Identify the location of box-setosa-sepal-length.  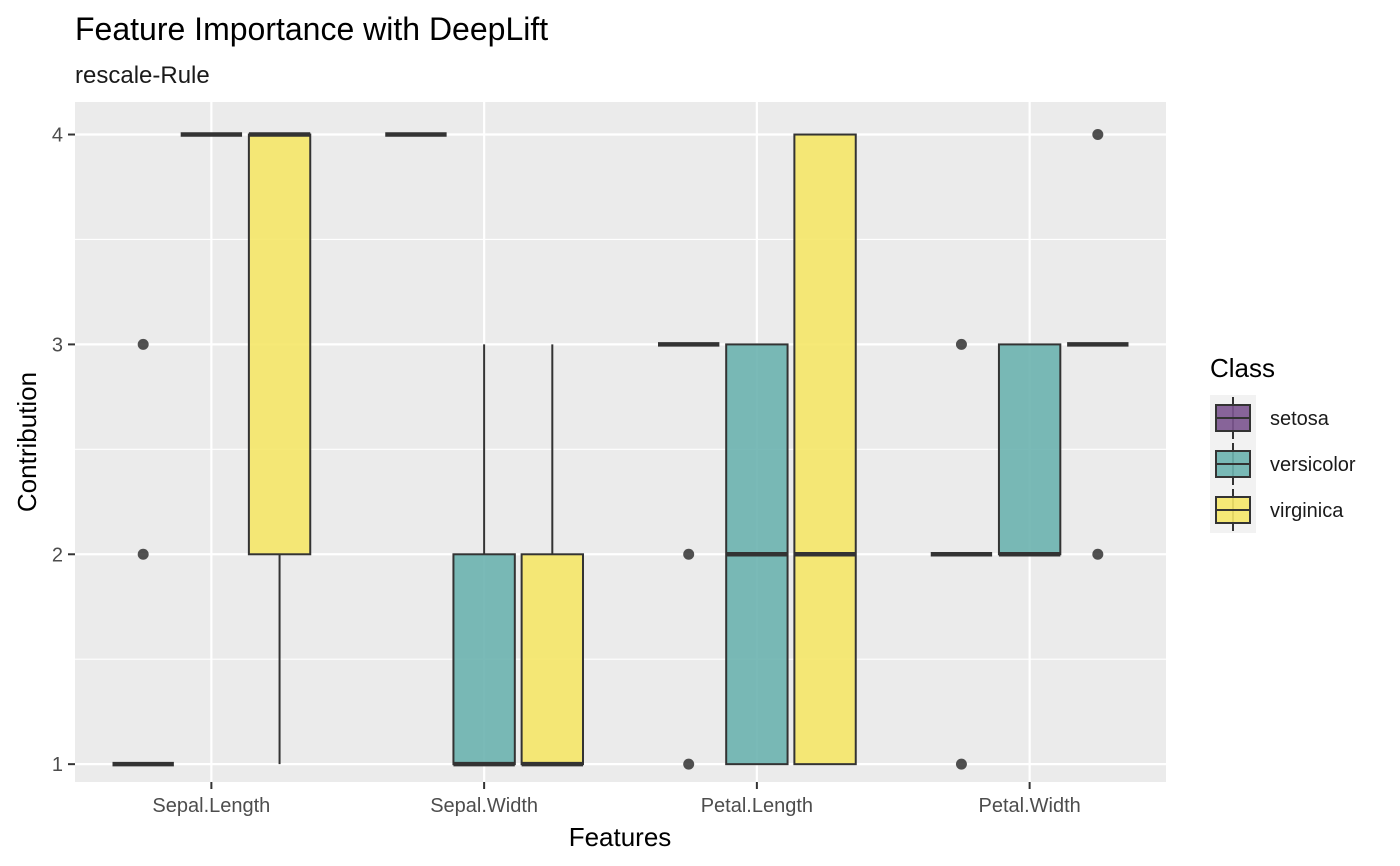
(143, 552).